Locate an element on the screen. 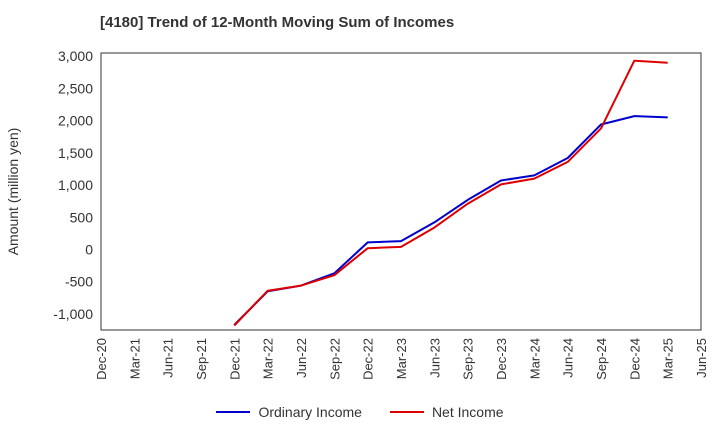 The width and height of the screenshot is (720, 440). x-tick-label: Dec-21 is located at coordinates (234, 359).